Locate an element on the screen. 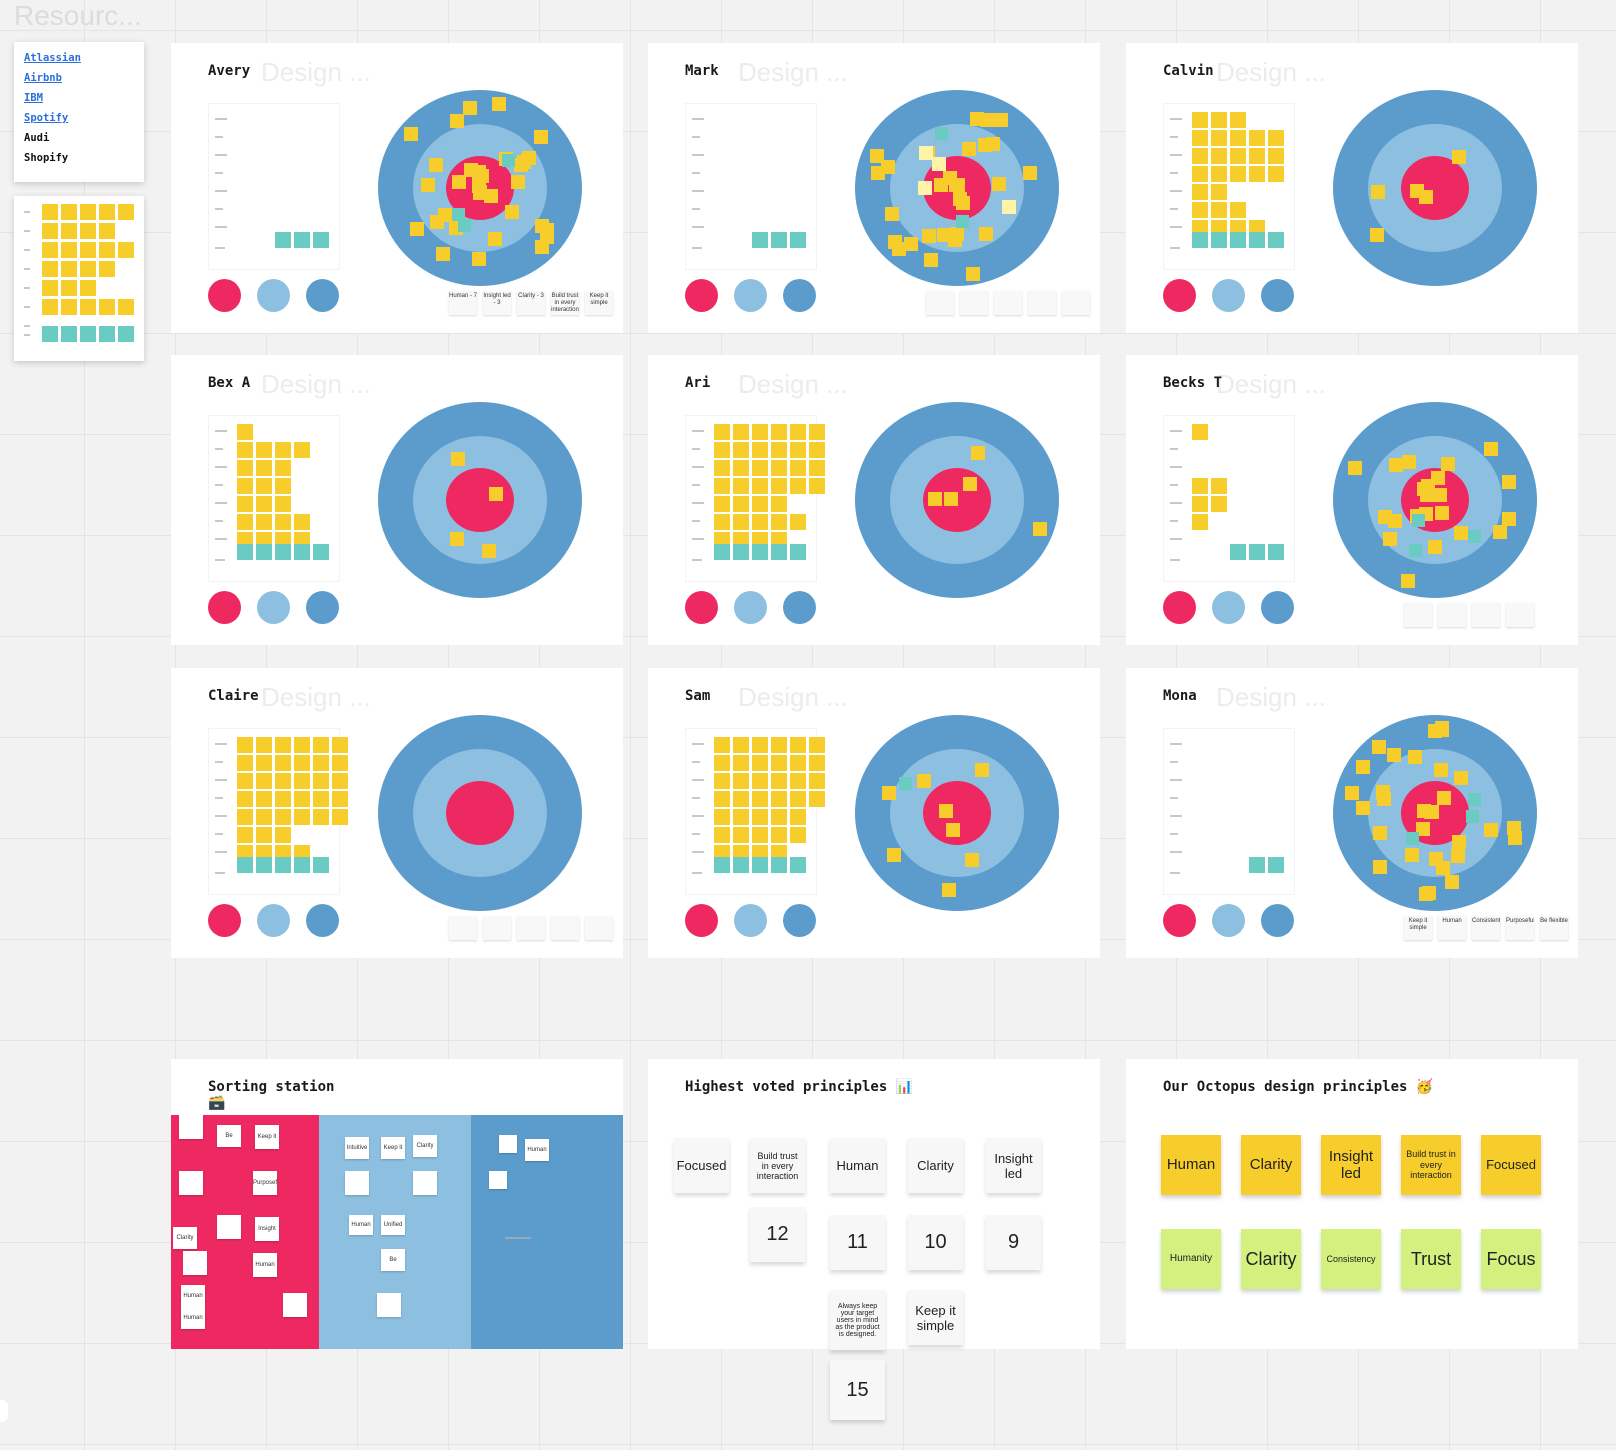  vote-count-note: 11 is located at coordinates (857, 1242).